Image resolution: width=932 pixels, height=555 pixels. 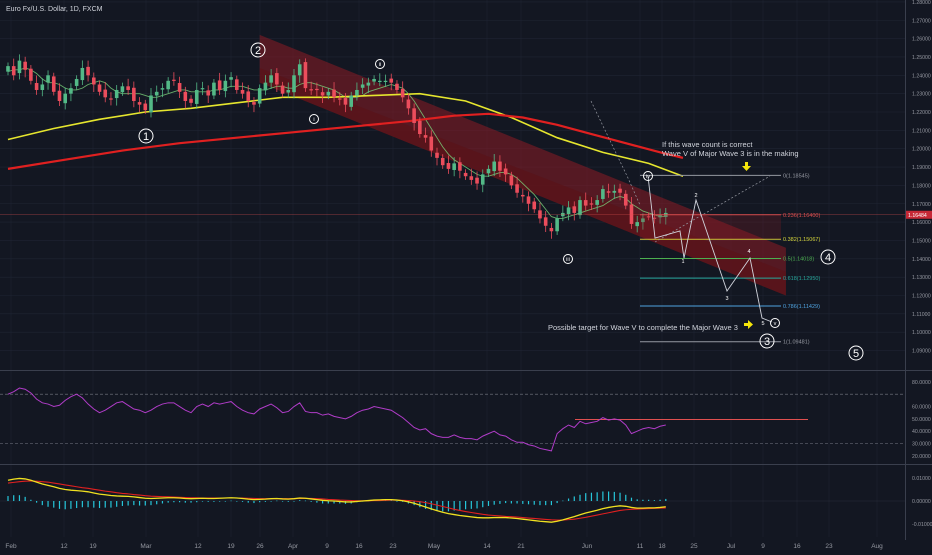 What do you see at coordinates (336, 419) in the screenshot?
I see `rsi-line` at bounding box center [336, 419].